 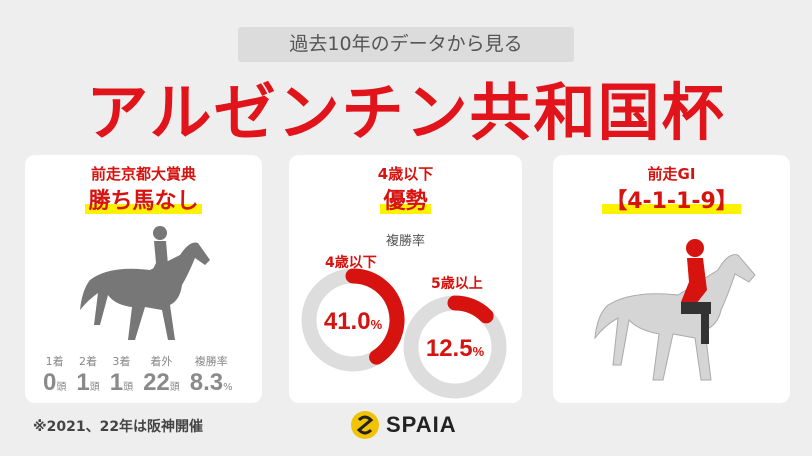 What do you see at coordinates (405, 241) in the screenshot?
I see `metric-label: 複勝率` at bounding box center [405, 241].